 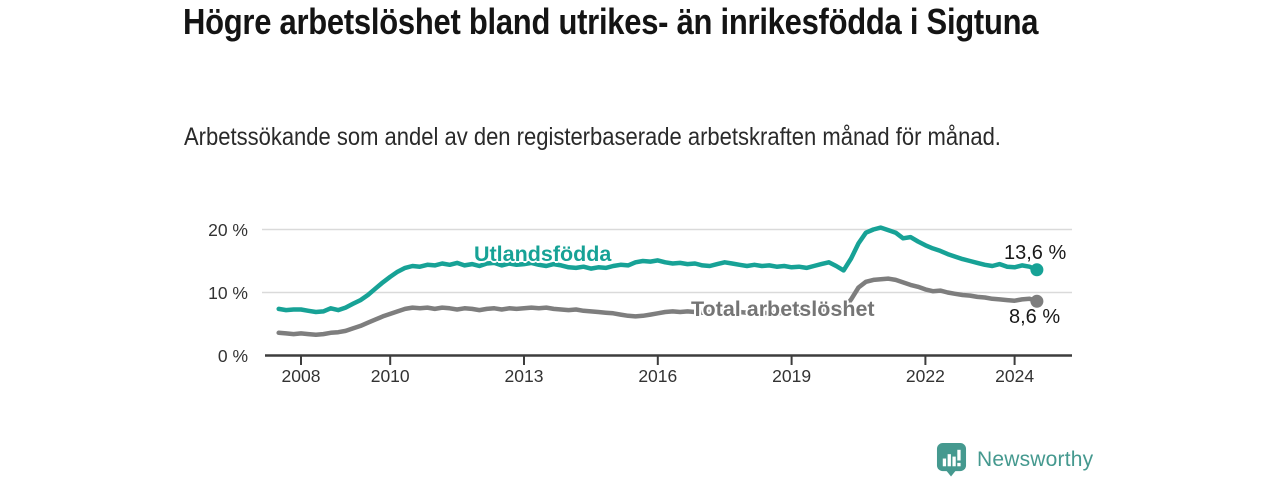 What do you see at coordinates (1035, 317) in the screenshot?
I see `end-value-total: 8,6 %` at bounding box center [1035, 317].